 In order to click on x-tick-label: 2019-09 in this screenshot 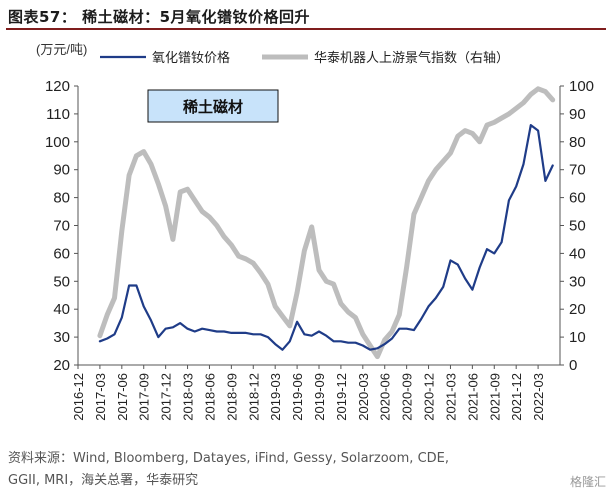, I will do `click(319, 397)`.